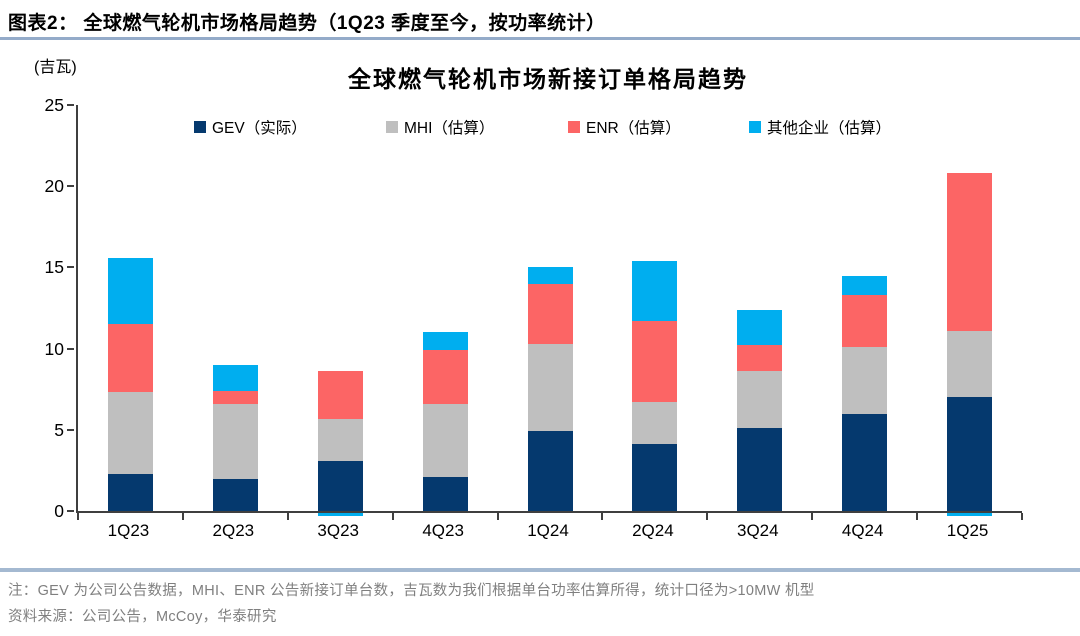 This screenshot has height=636, width=1080. I want to click on footnote-divider, so click(540, 570).